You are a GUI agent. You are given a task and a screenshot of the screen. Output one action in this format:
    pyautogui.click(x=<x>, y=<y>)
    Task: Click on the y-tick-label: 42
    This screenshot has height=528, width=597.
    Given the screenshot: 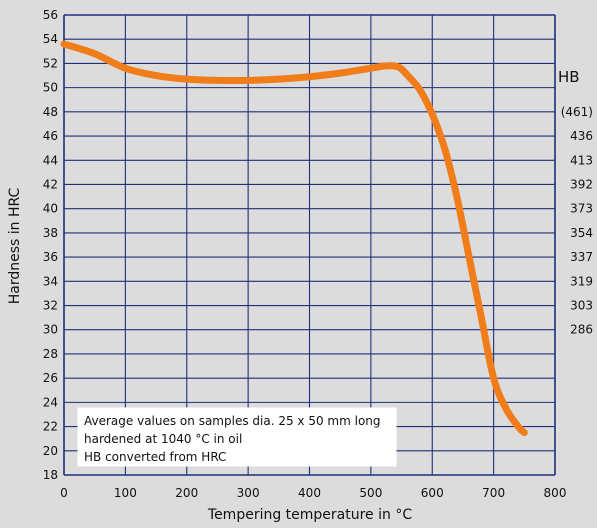 What is the action you would take?
    pyautogui.click(x=50, y=184)
    